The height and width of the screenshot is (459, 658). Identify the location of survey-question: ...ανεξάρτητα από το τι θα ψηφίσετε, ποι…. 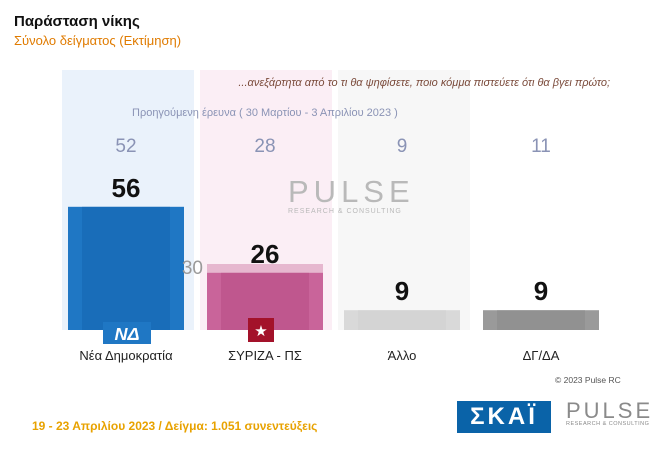
(424, 83).